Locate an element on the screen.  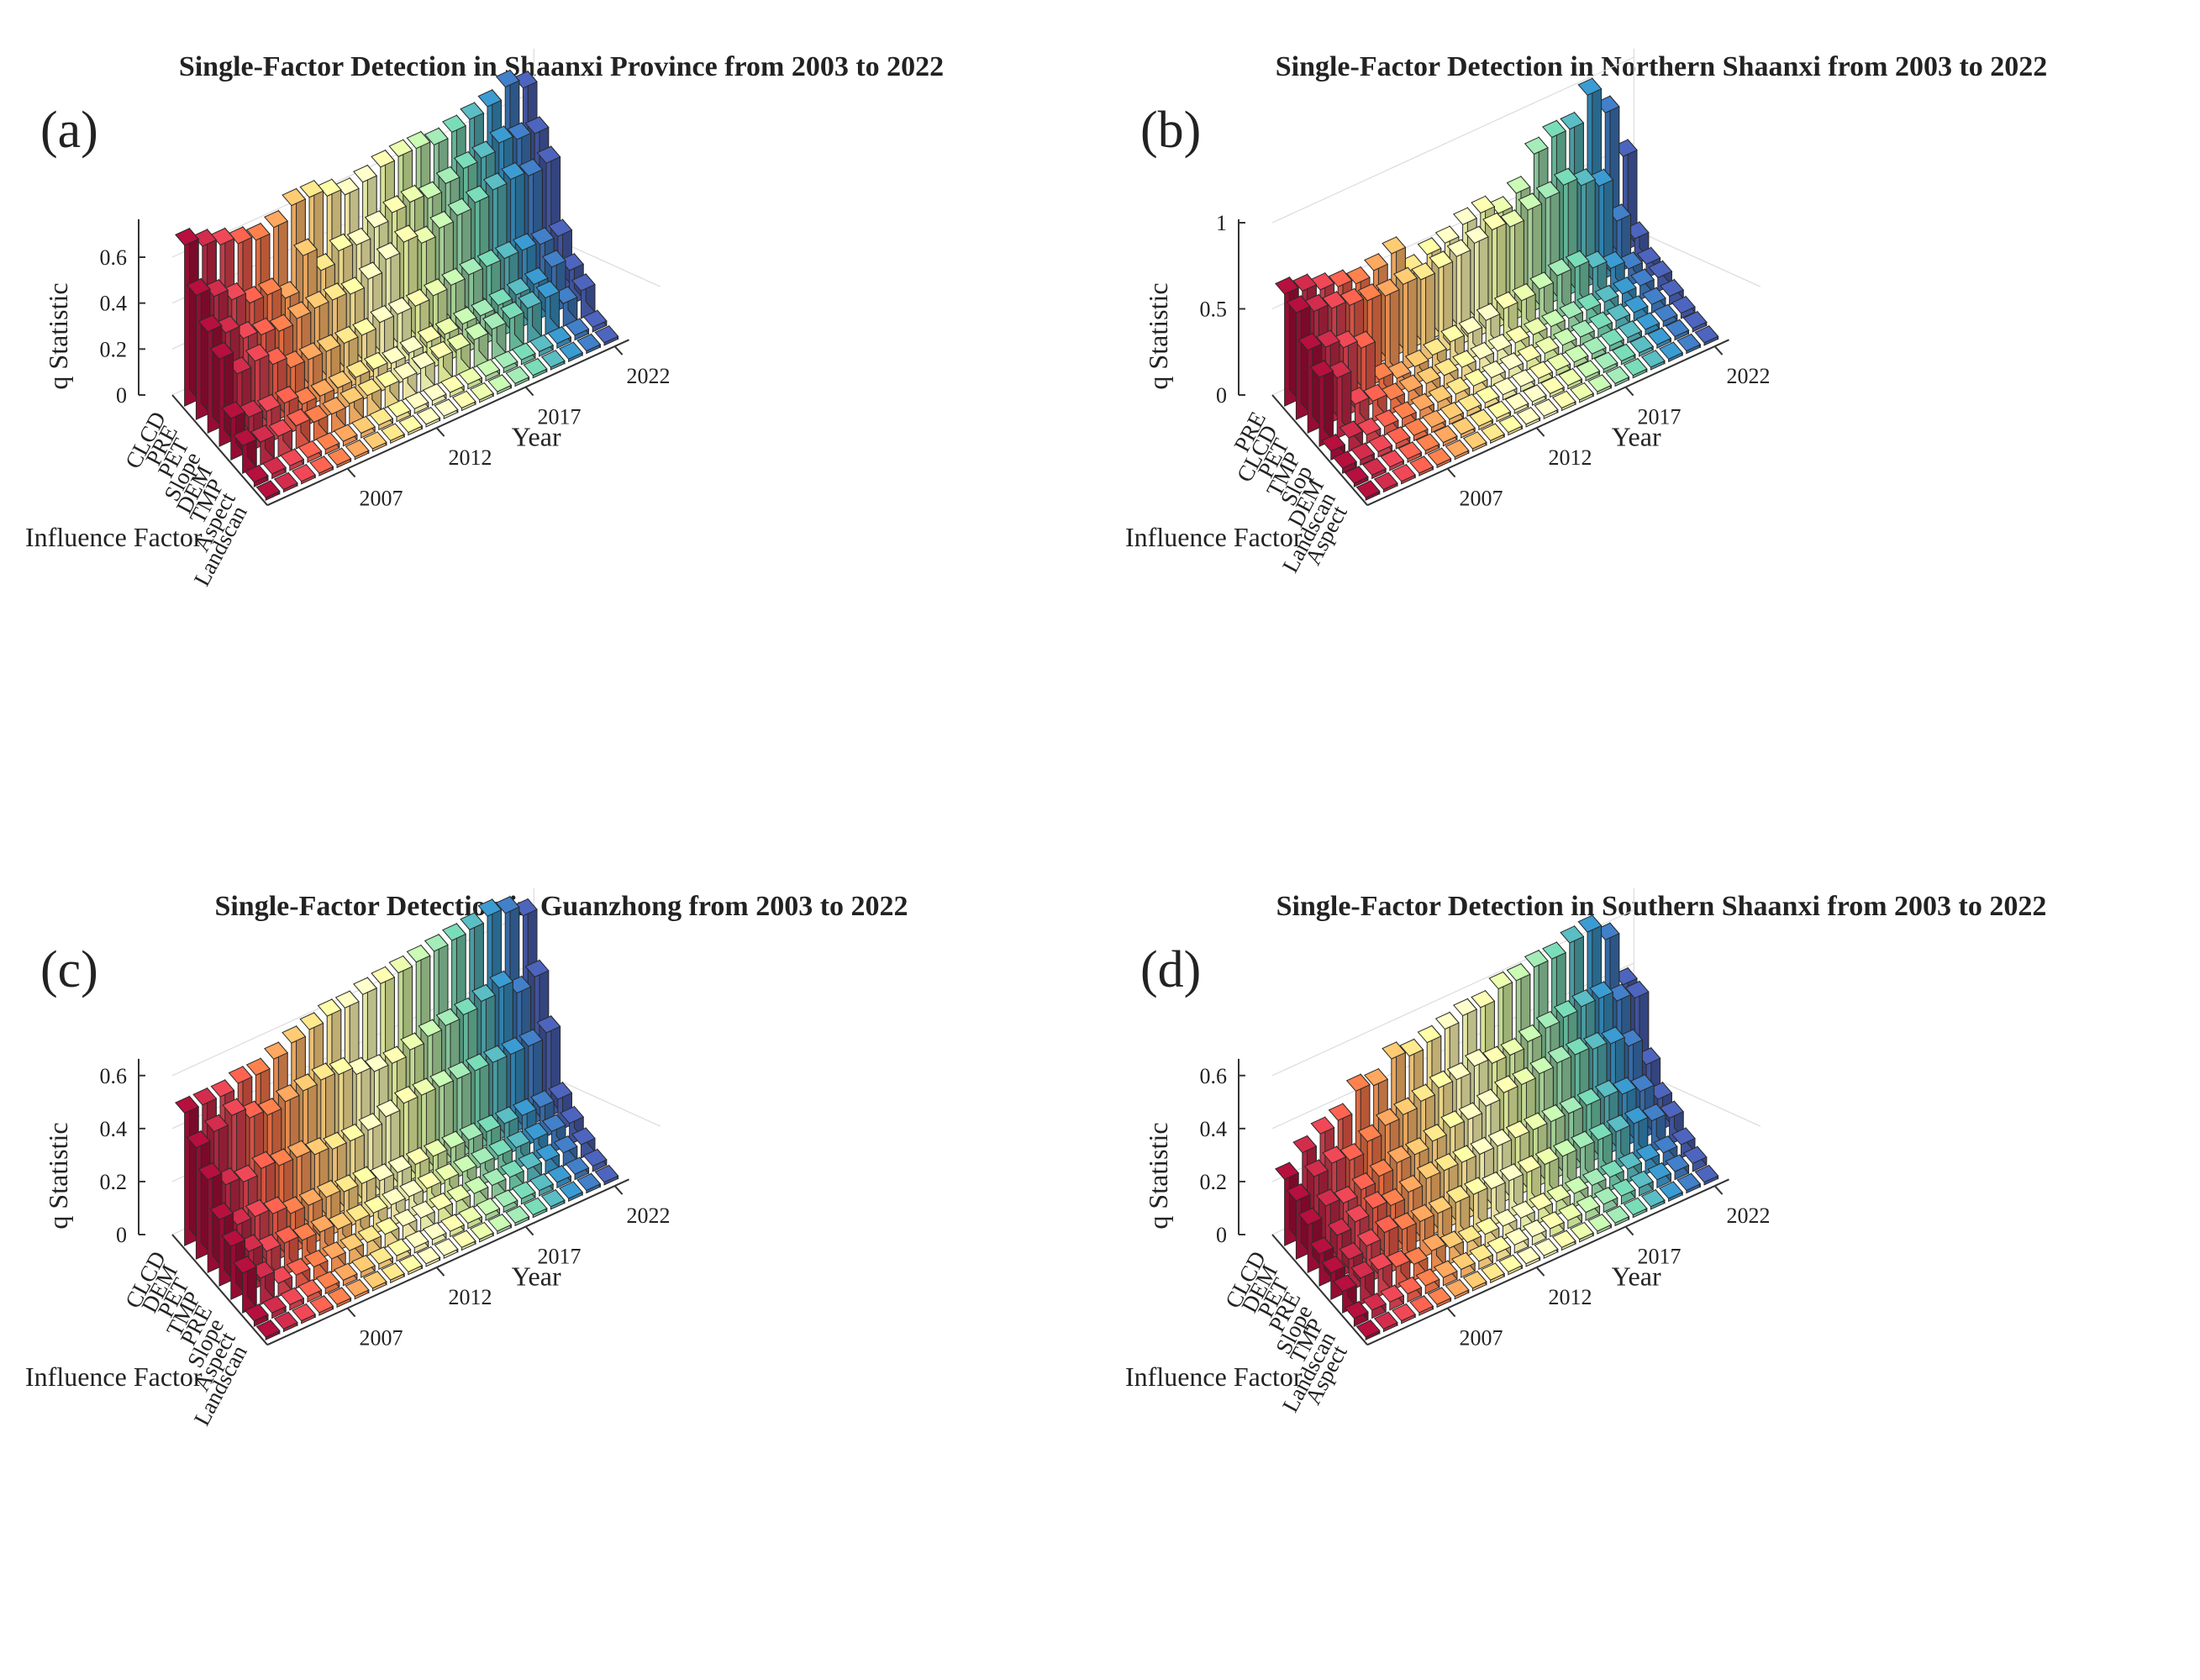
year-tick-label: 2017 is located at coordinates (560, 417).